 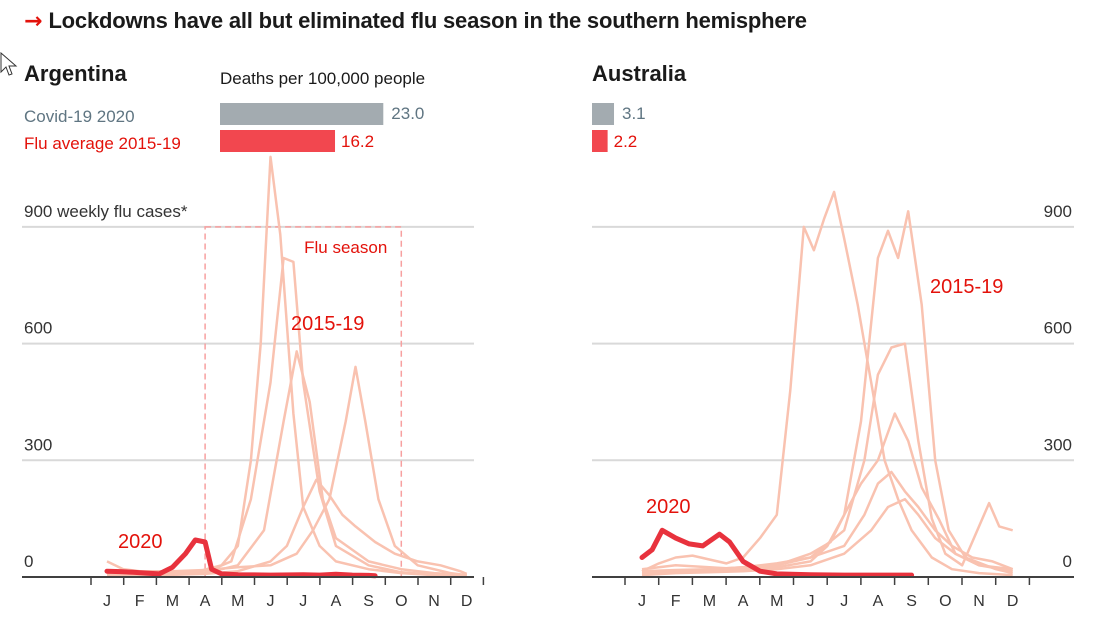 What do you see at coordinates (102, 143) in the screenshot?
I see `legend-flu-label: Flu average 2015-19` at bounding box center [102, 143].